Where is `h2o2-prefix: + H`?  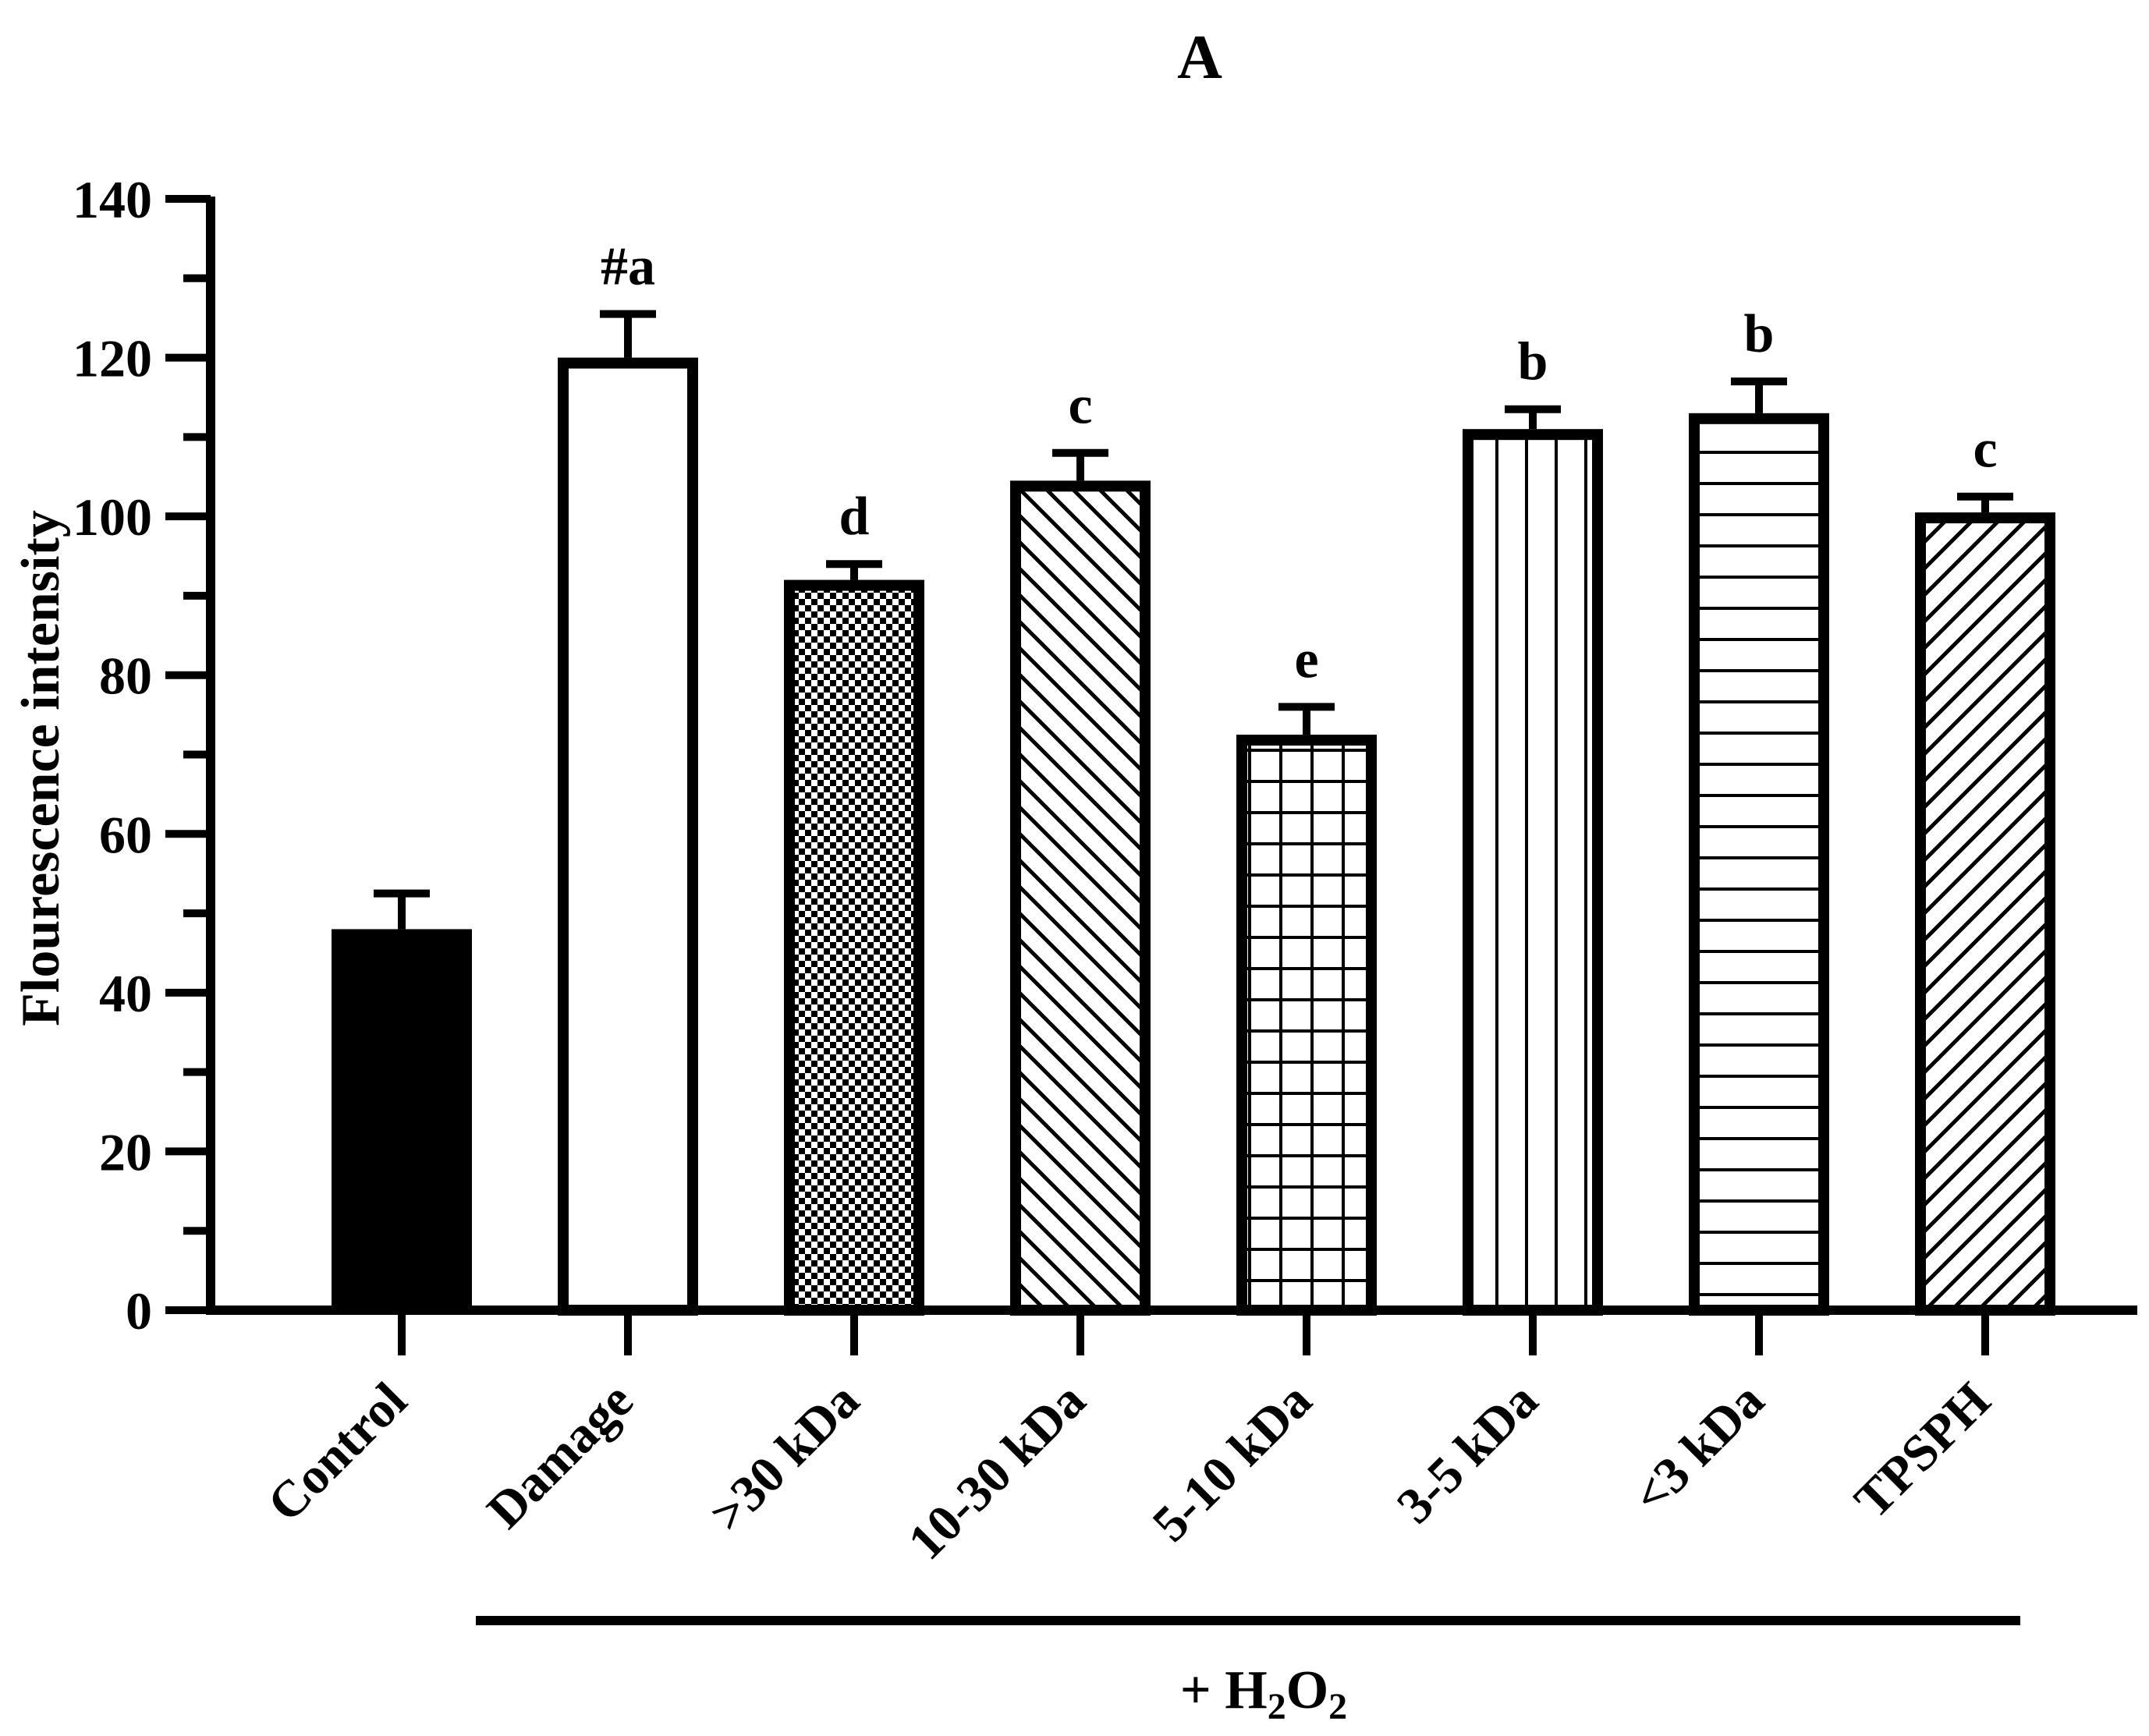
h2o2-prefix: + H is located at coordinates (1224, 1690).